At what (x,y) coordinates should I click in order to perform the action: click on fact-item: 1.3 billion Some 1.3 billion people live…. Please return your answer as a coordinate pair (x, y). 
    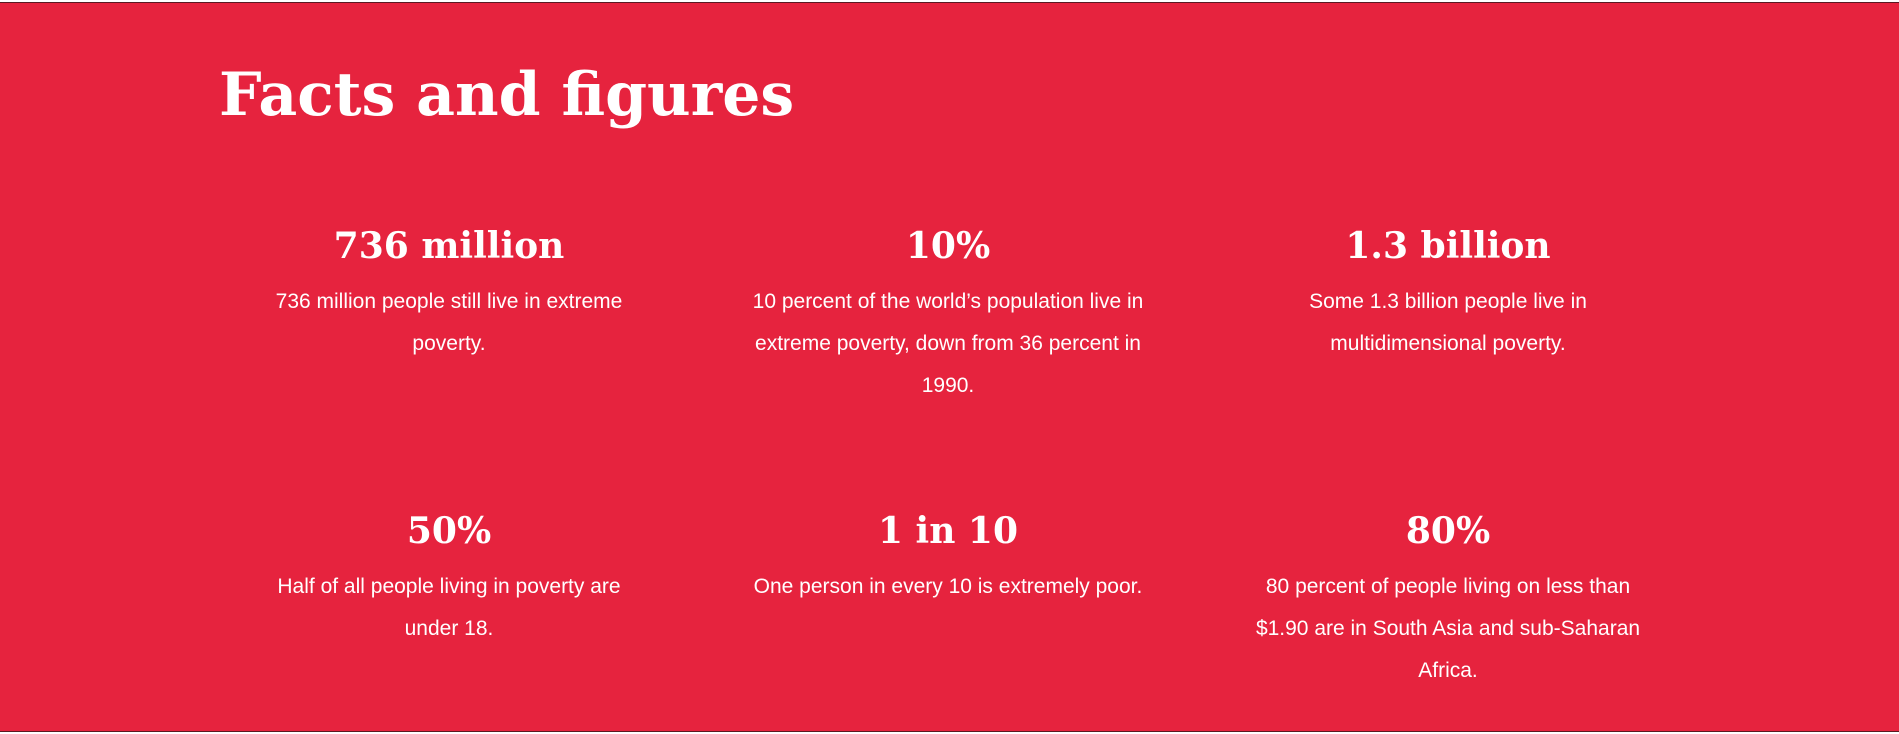
    Looking at the image, I should click on (1448, 294).